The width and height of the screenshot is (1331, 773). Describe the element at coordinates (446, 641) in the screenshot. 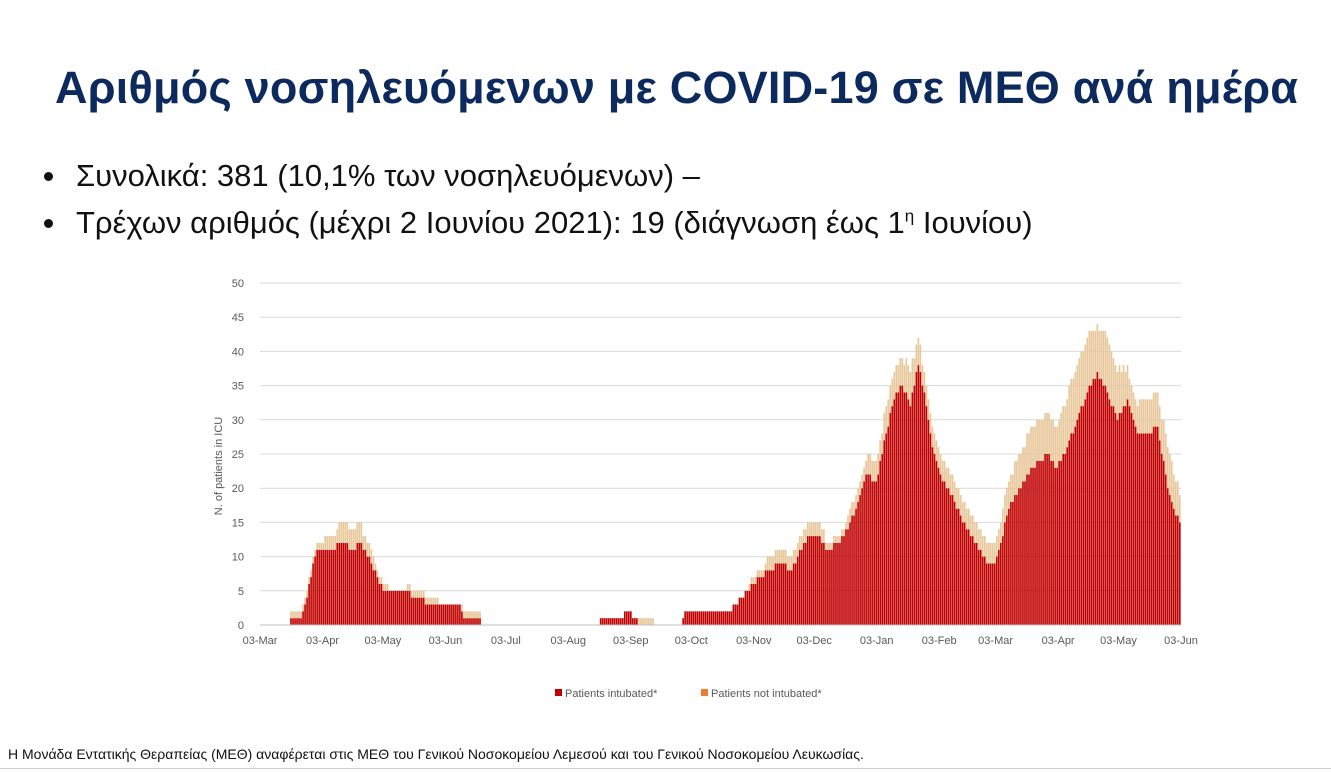

I see `x-tick-label: 03-Jun` at that location.